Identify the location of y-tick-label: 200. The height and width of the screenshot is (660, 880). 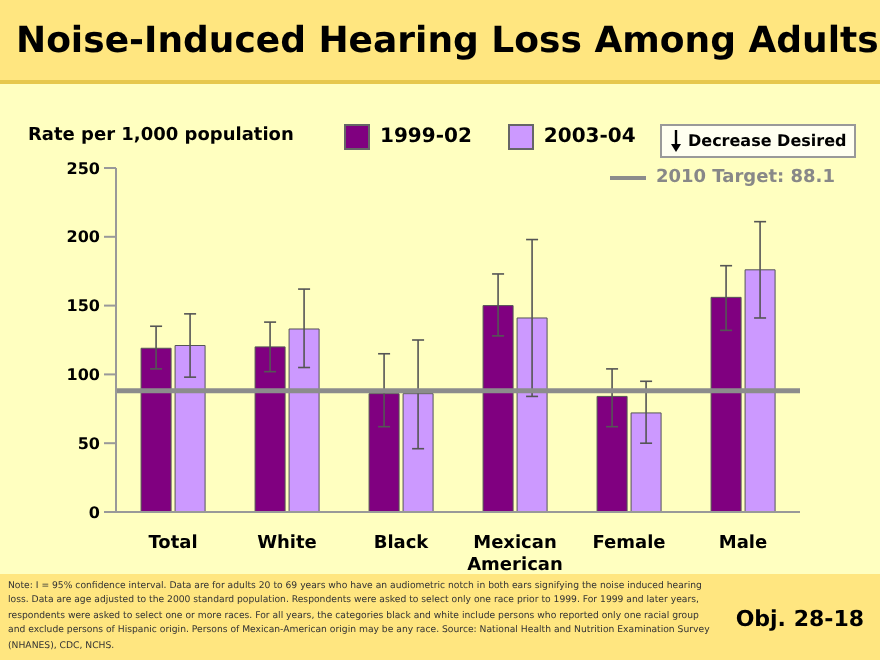
(83, 237).